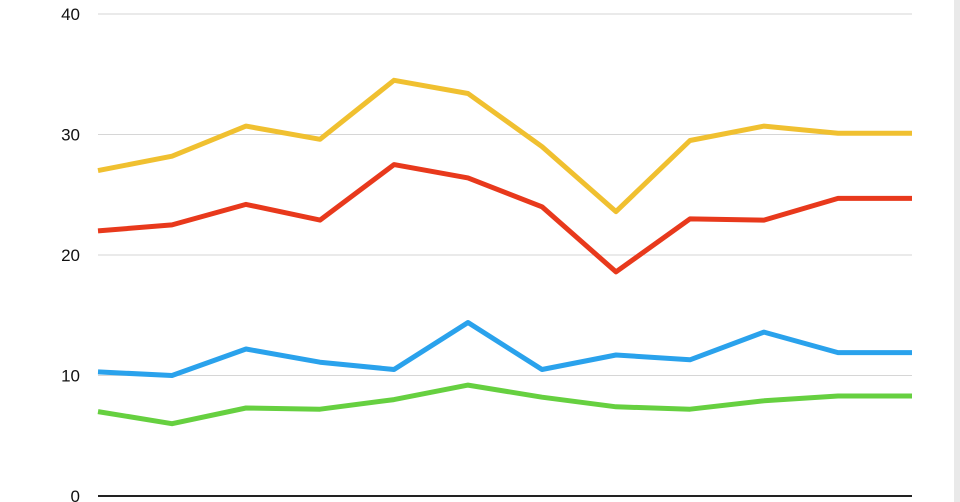 This screenshot has height=502, width=960. Describe the element at coordinates (70, 376) in the screenshot. I see `y-tick-label: 10` at that location.